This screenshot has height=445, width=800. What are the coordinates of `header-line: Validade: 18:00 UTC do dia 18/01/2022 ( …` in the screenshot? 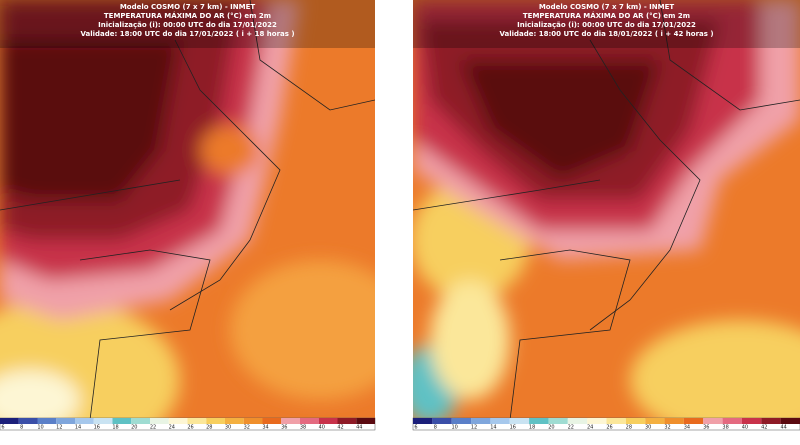 It's located at (606, 34).